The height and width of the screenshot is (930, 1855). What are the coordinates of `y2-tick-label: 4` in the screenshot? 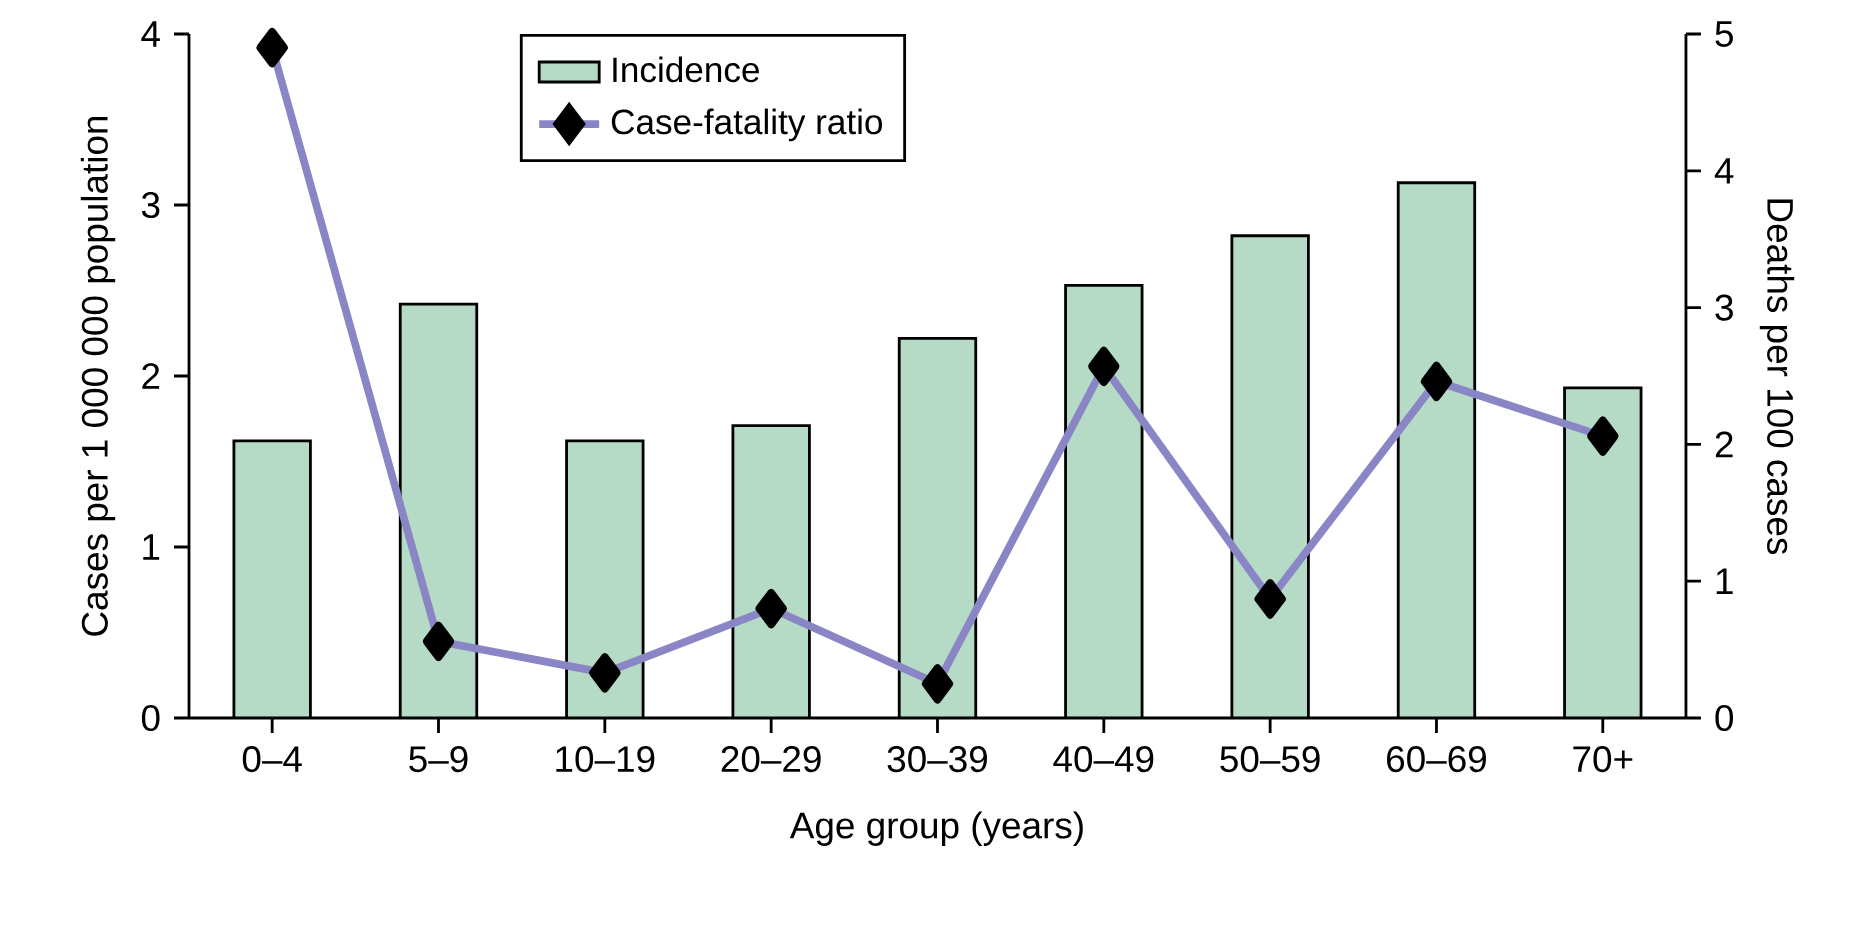 It's located at (1724, 171).